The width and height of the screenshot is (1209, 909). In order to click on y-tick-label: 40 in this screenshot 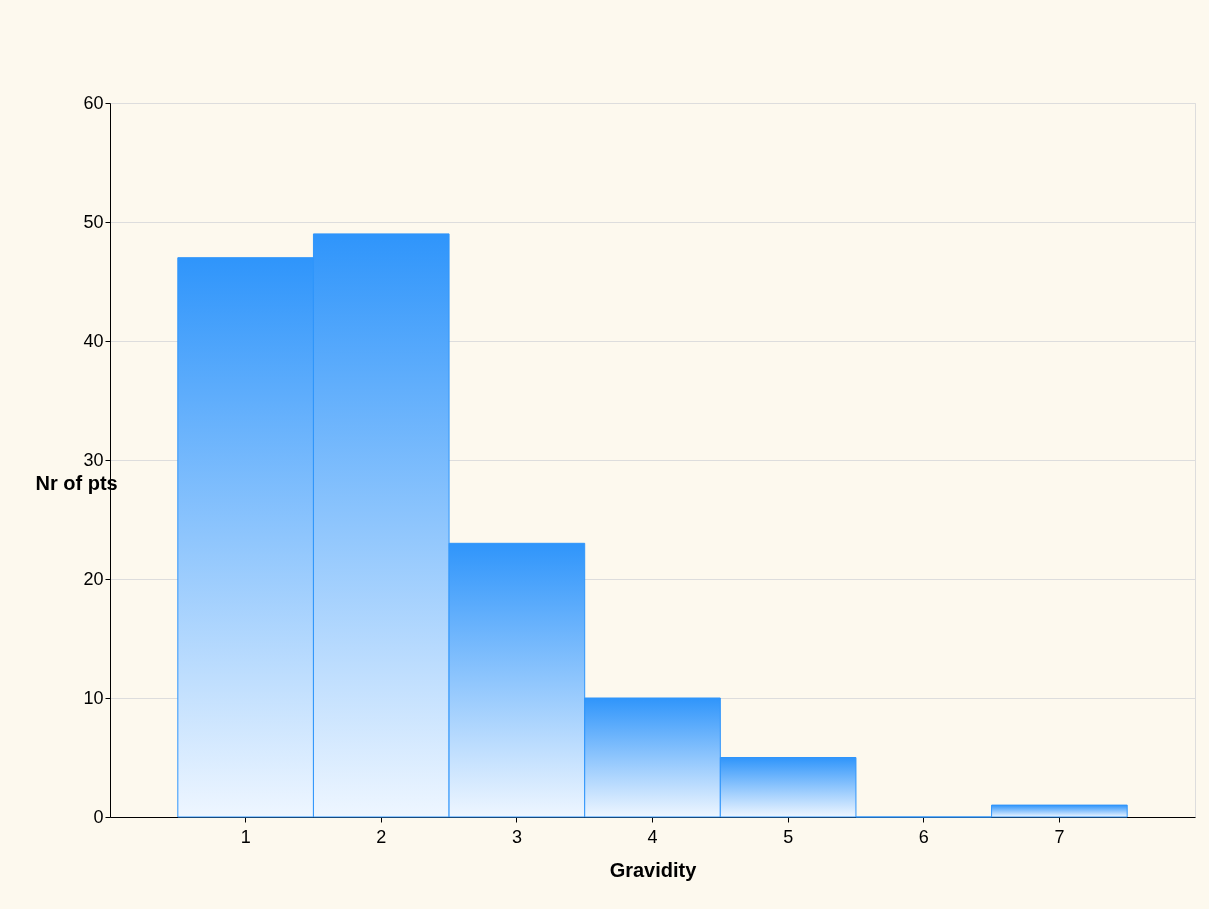, I will do `click(93, 340)`.